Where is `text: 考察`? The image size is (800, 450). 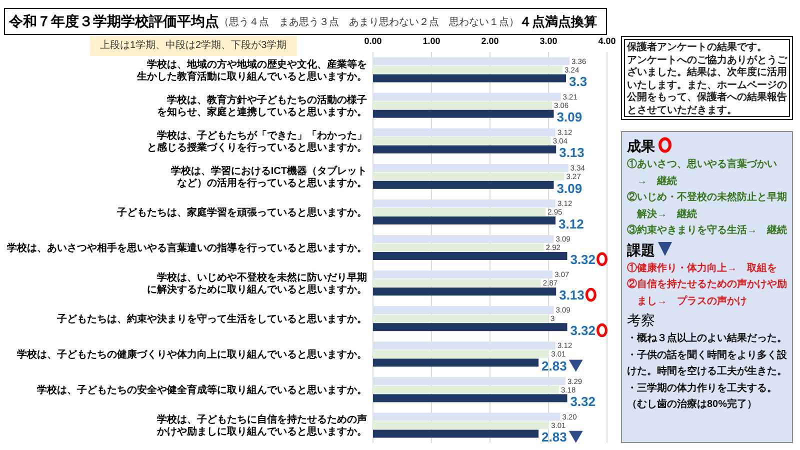
text: 考察 is located at coordinates (641, 320).